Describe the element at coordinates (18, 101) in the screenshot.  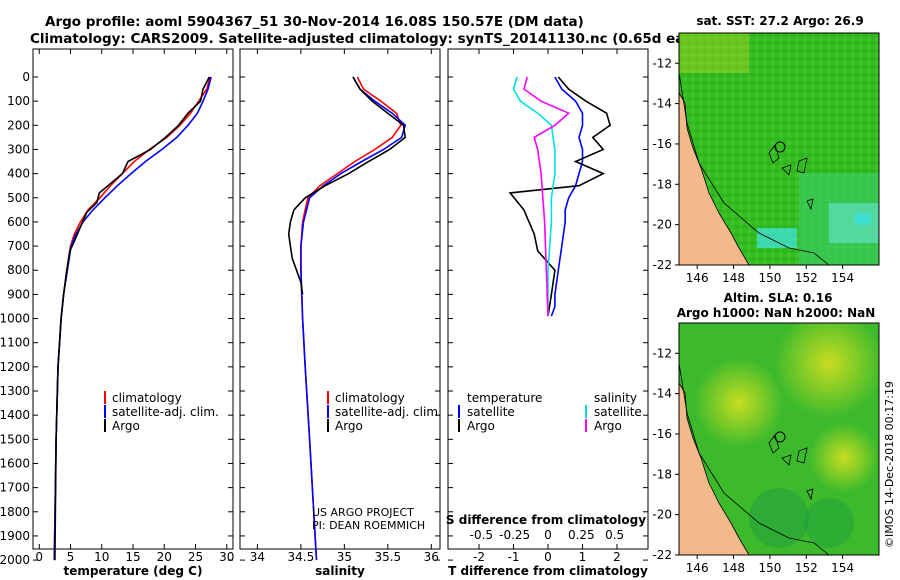
I see `depth-tick-label: 100` at that location.